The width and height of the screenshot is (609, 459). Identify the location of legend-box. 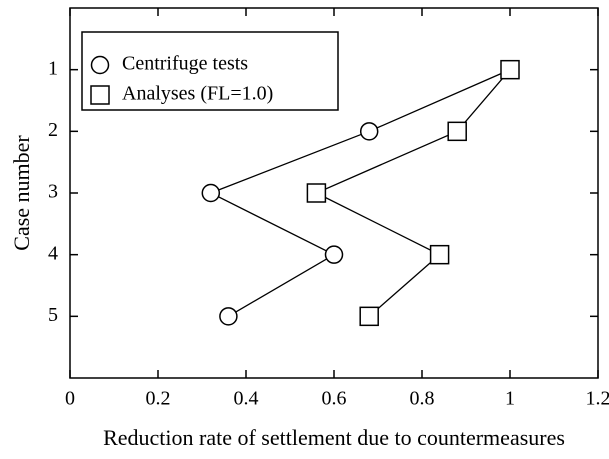
(210, 71).